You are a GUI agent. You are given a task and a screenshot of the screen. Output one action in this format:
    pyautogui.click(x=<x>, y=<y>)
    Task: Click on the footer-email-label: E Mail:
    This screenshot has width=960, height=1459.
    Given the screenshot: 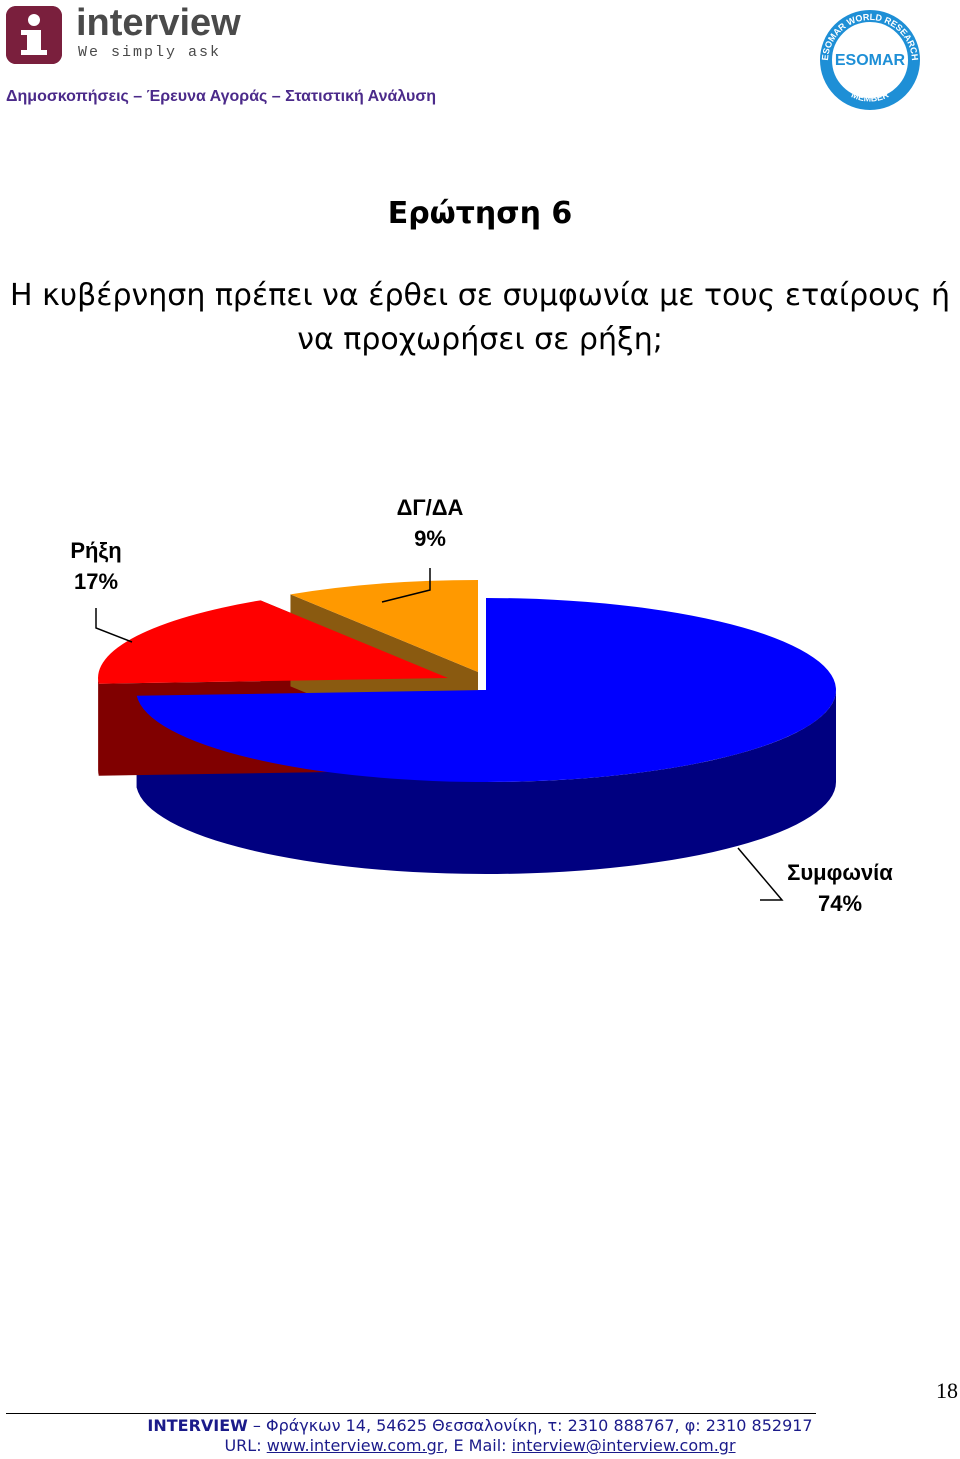 What is the action you would take?
    pyautogui.click(x=480, y=1445)
    